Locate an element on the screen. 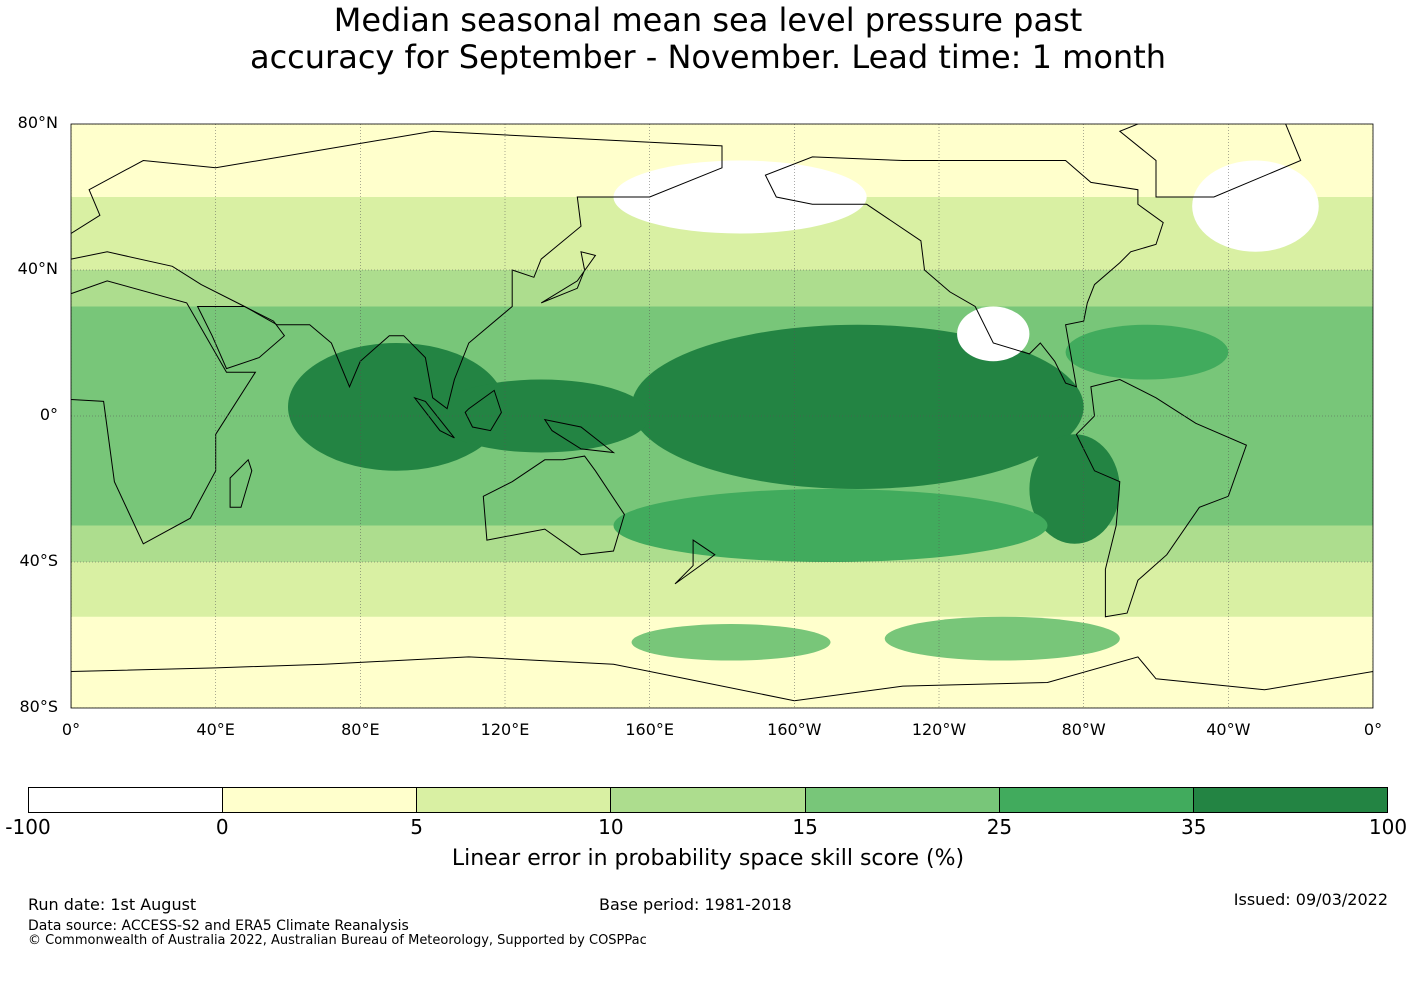  region-north-pacific-negative is located at coordinates (740, 197).